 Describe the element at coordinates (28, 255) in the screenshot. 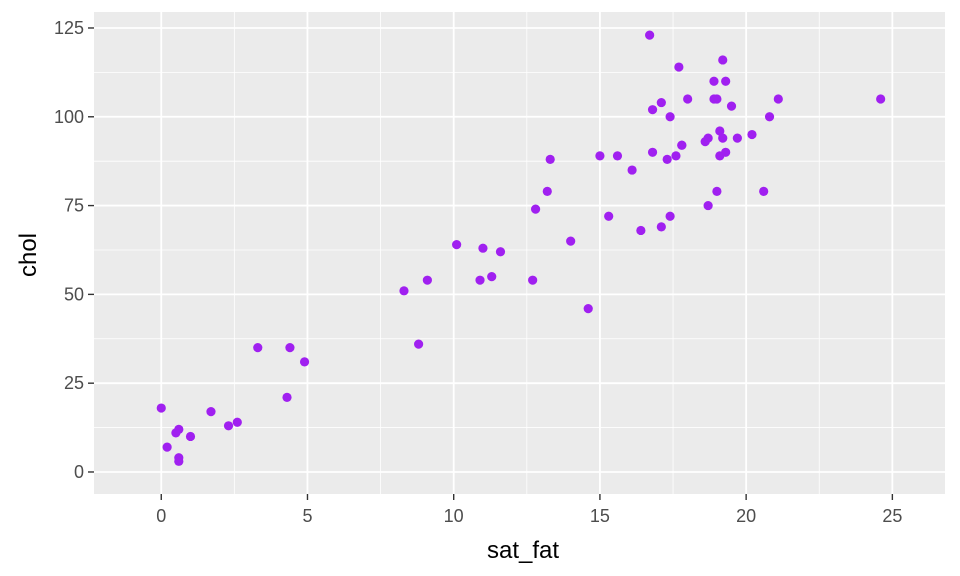

I see `y-axis-title: chol` at that location.